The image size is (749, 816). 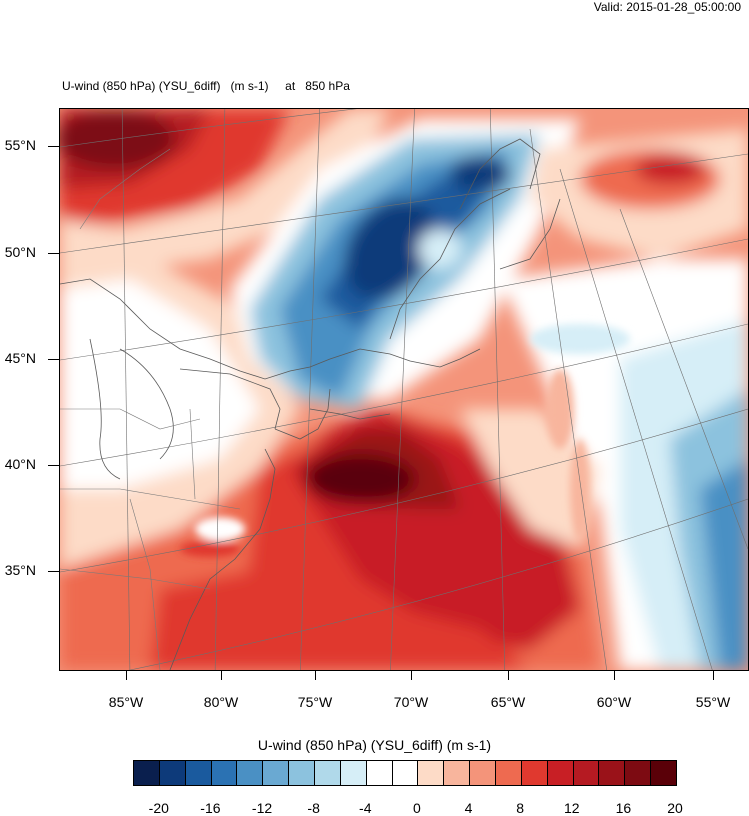 I want to click on colorbar-label: 16, so click(x=623, y=808).